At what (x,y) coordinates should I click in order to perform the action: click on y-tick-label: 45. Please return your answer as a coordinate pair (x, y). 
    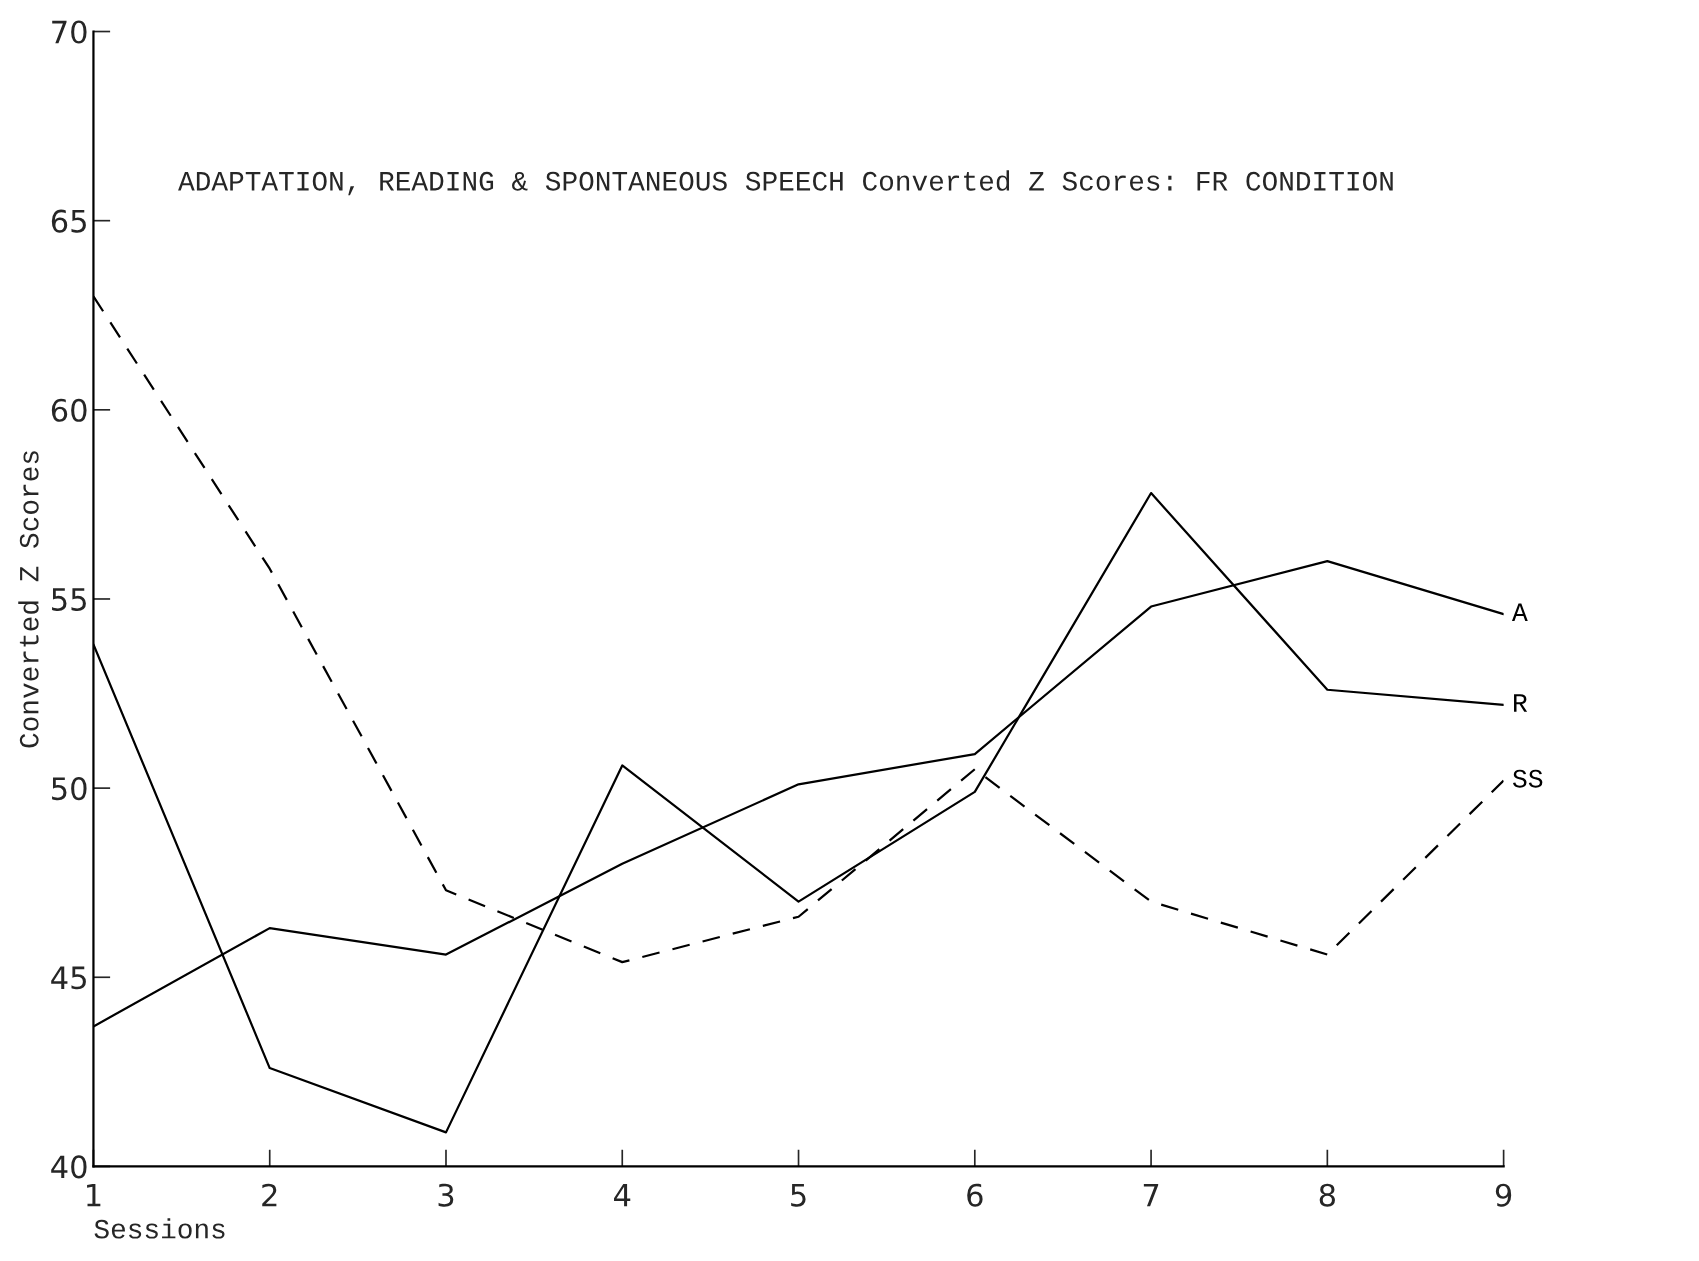
    Looking at the image, I should click on (68, 978).